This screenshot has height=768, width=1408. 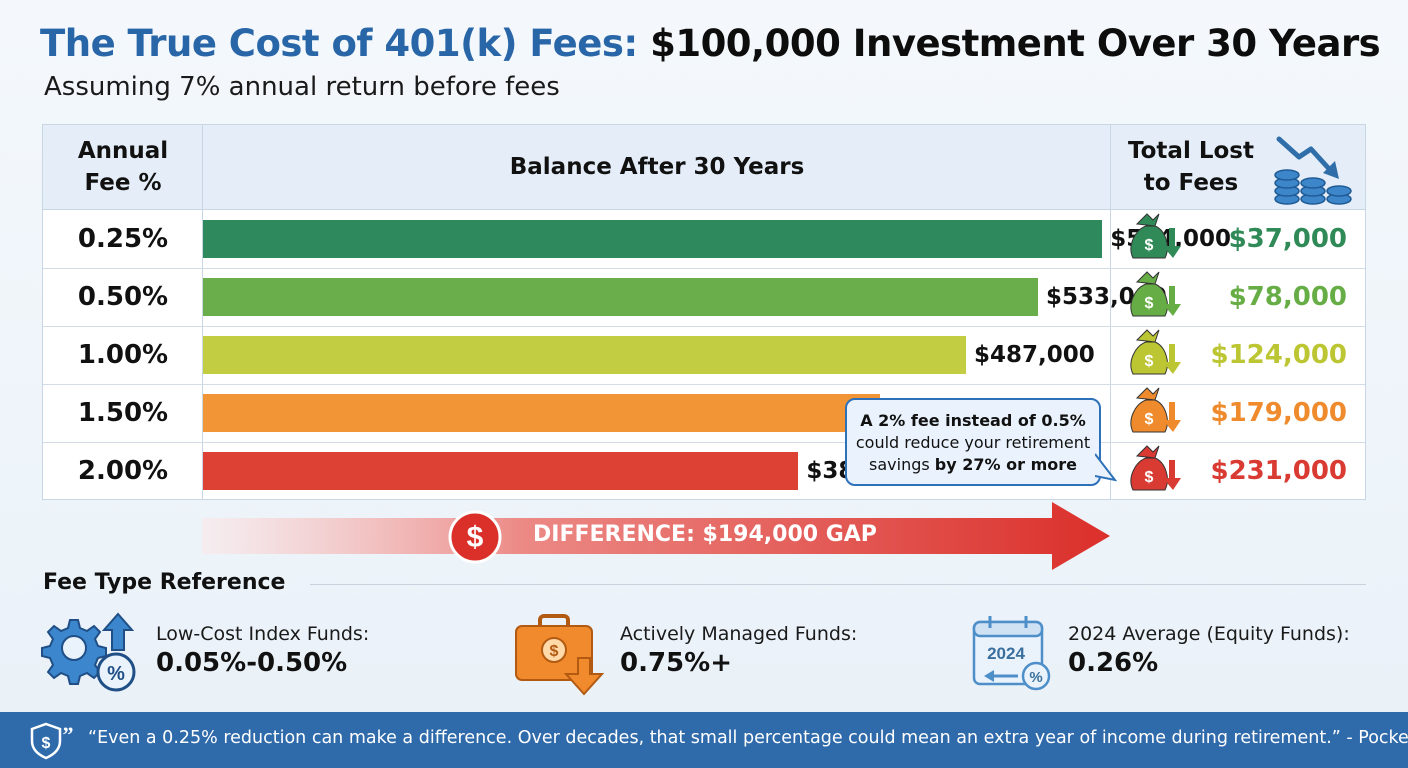 What do you see at coordinates (1191, 183) in the screenshot?
I see `header-total-lost-line2: to Fees` at bounding box center [1191, 183].